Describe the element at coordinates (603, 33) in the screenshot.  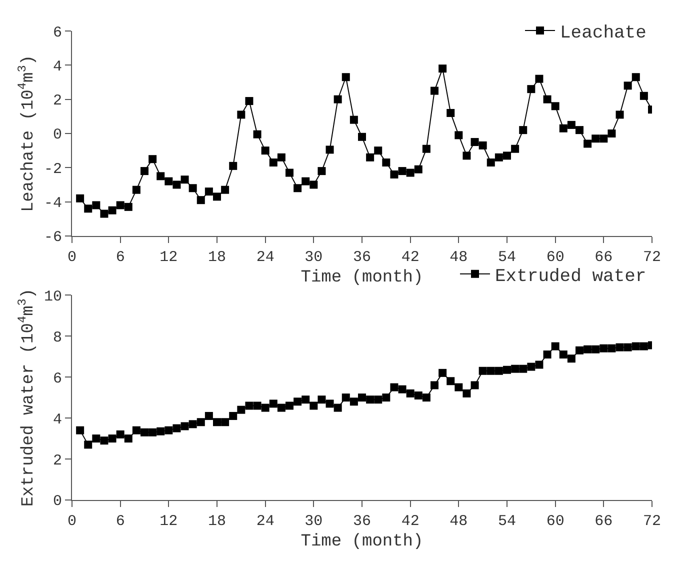
I see `legend-label: Leachate` at that location.